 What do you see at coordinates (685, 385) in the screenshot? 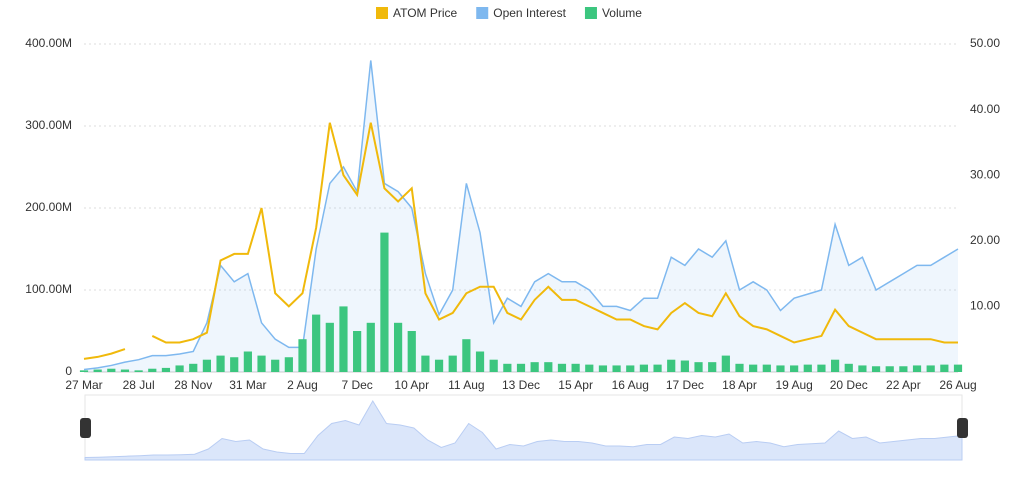
I see `x-tick-label: 17 Dec` at bounding box center [685, 385].